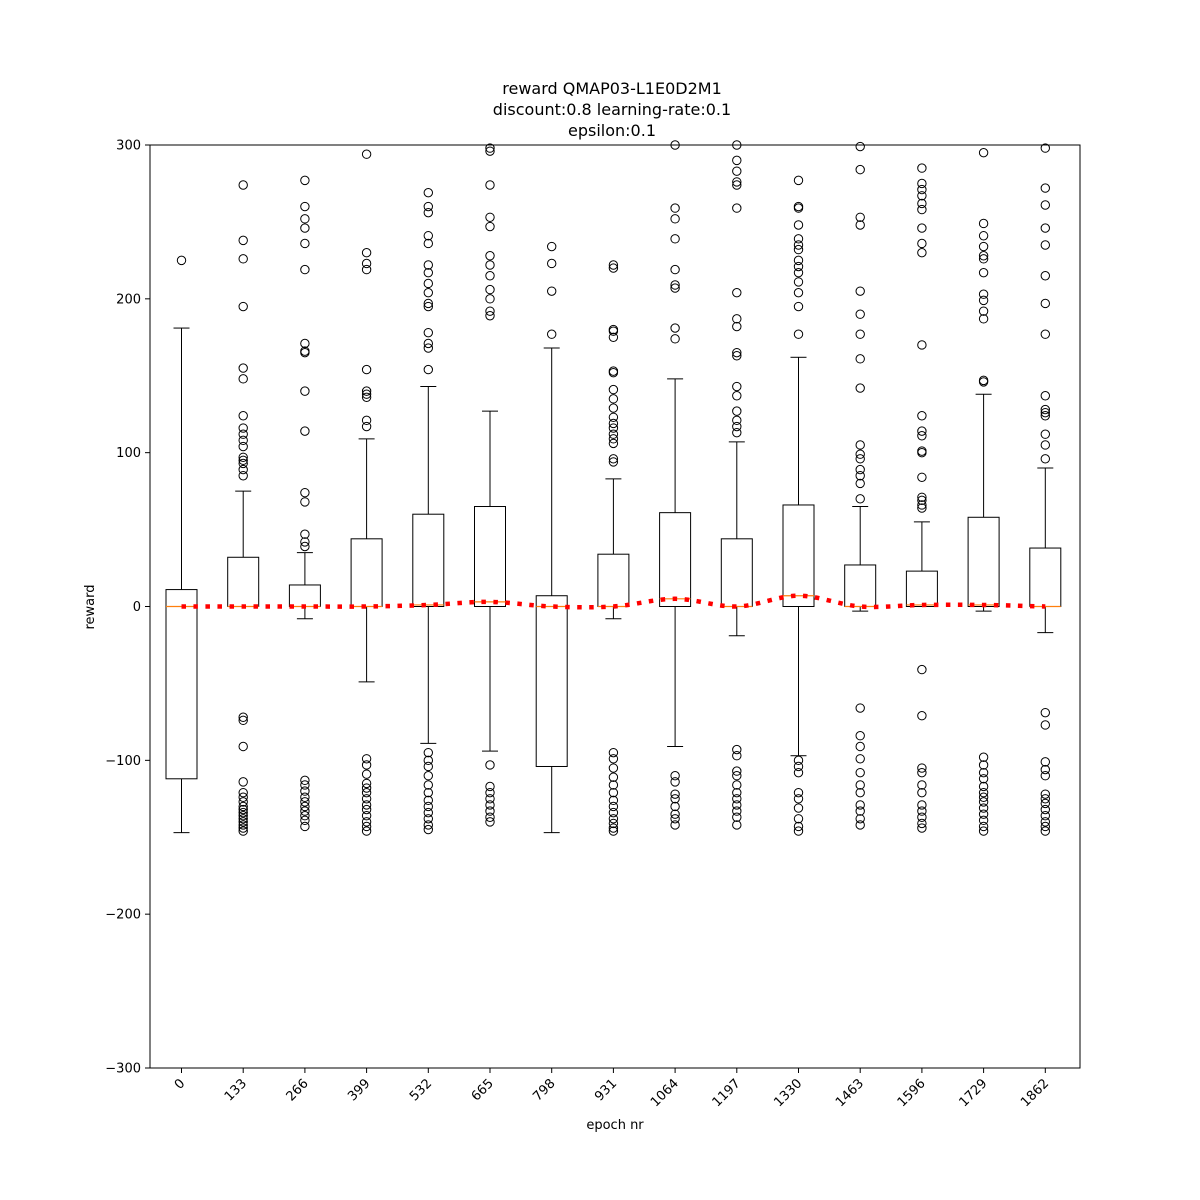 The image size is (1200, 1200). Describe the element at coordinates (127, 608) in the screenshot. I see `y-axis-ticks: −300 −200 −100 0 100 200 300` at that location.